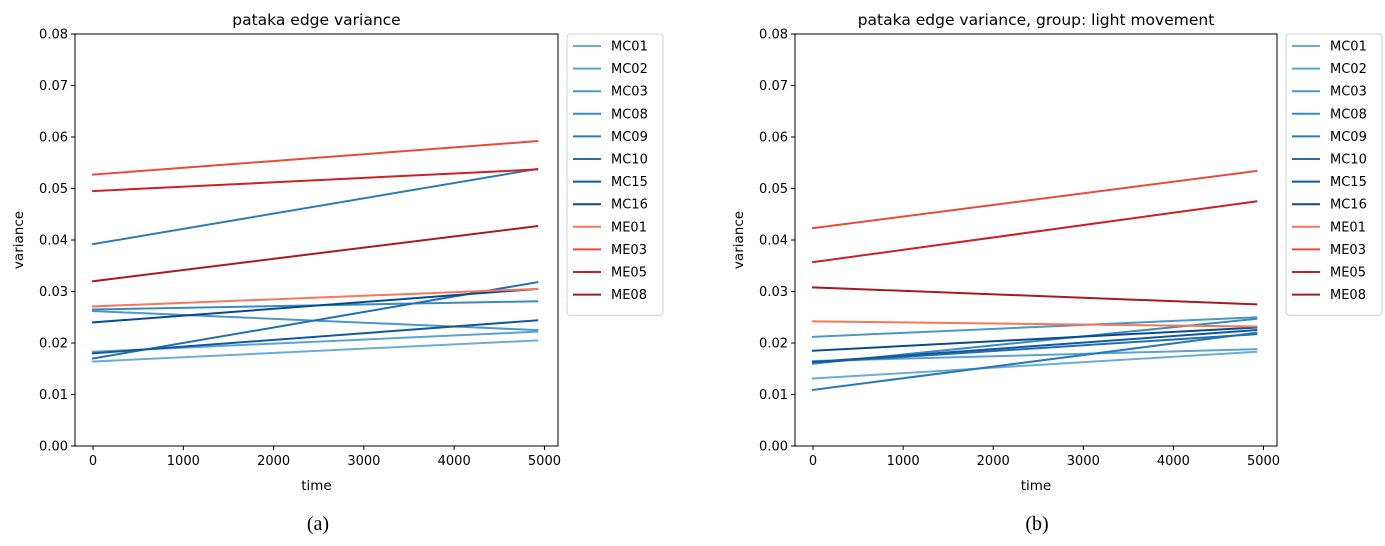 Image resolution: width=1385 pixels, height=546 pixels. Describe the element at coordinates (1036, 524) in the screenshot. I see `figure-caption: (b)` at that location.